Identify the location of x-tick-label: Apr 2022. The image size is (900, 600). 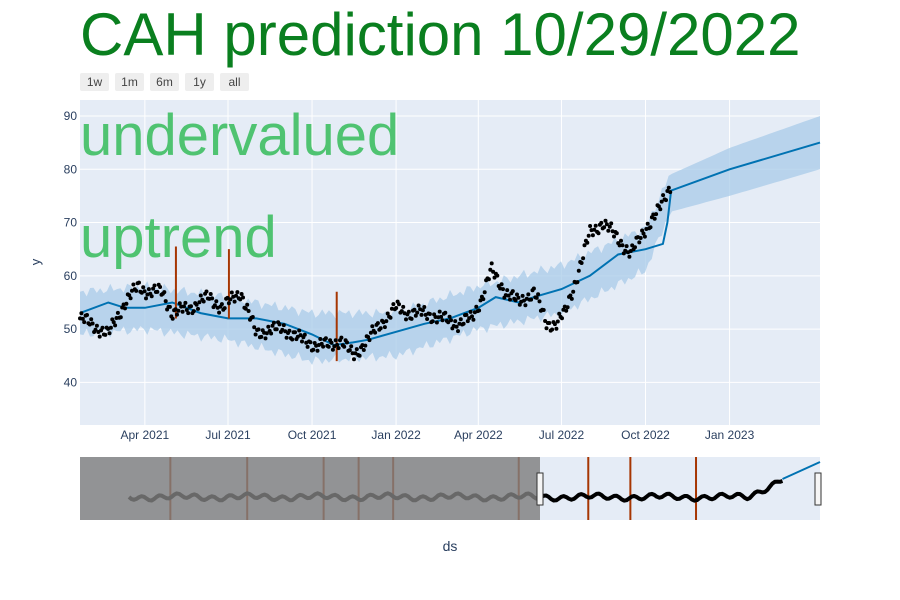
(478, 435).